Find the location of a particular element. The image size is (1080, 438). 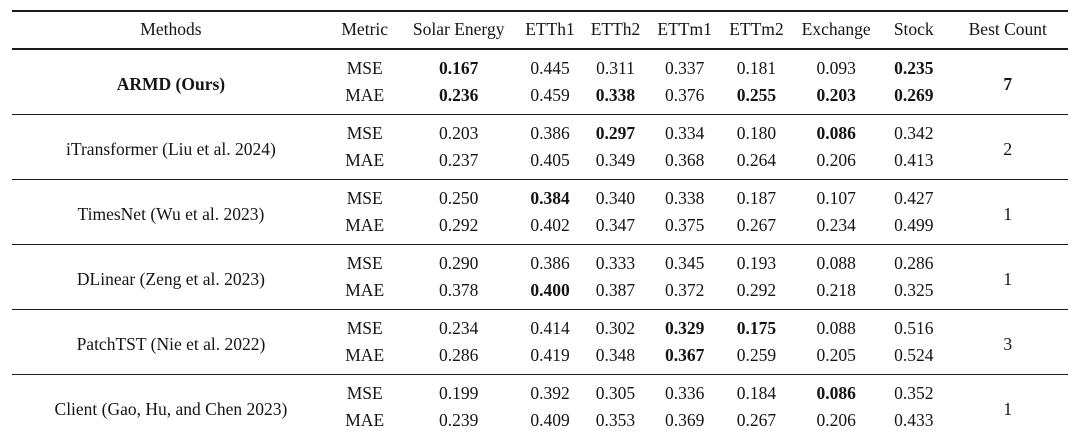

value-cell: 0.237 is located at coordinates (458, 160).